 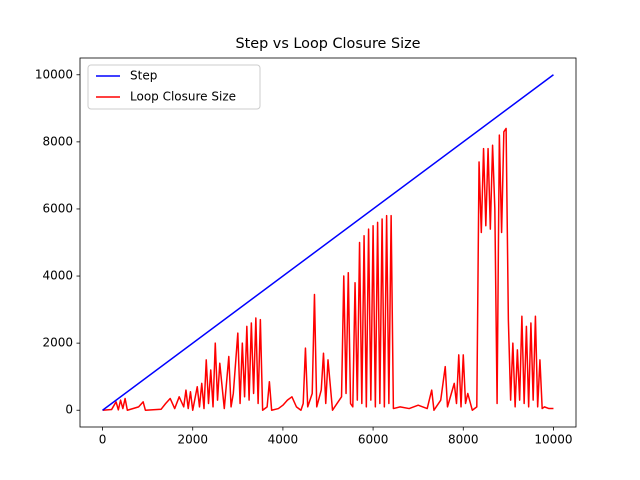 What do you see at coordinates (174, 87) in the screenshot?
I see `legend-box` at bounding box center [174, 87].